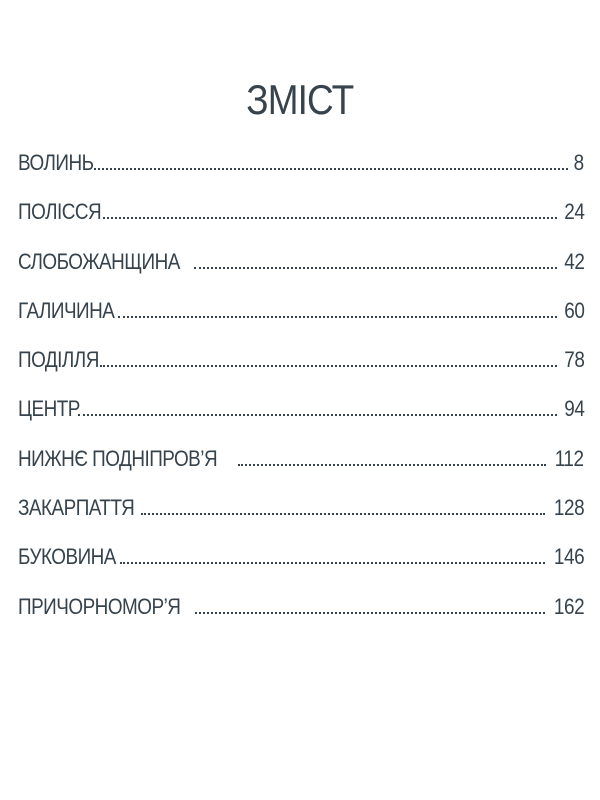 Image resolution: width=600 pixels, height=800 pixels. I want to click on toc-entry-page: 128, so click(569, 508).